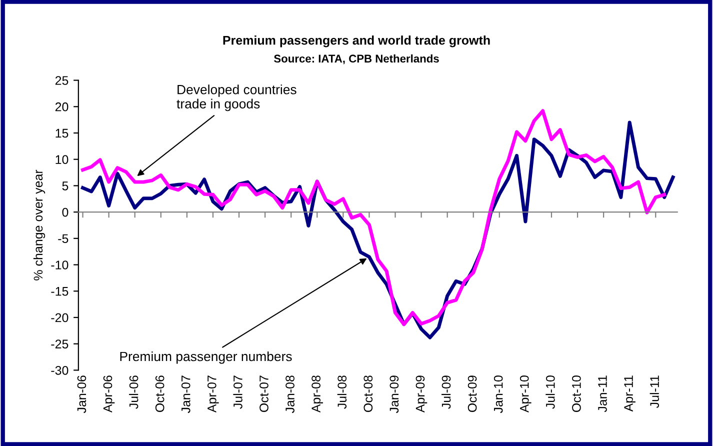  I want to click on chart-subtitle: Source: IATA, CPB Netherlands, so click(356, 59).